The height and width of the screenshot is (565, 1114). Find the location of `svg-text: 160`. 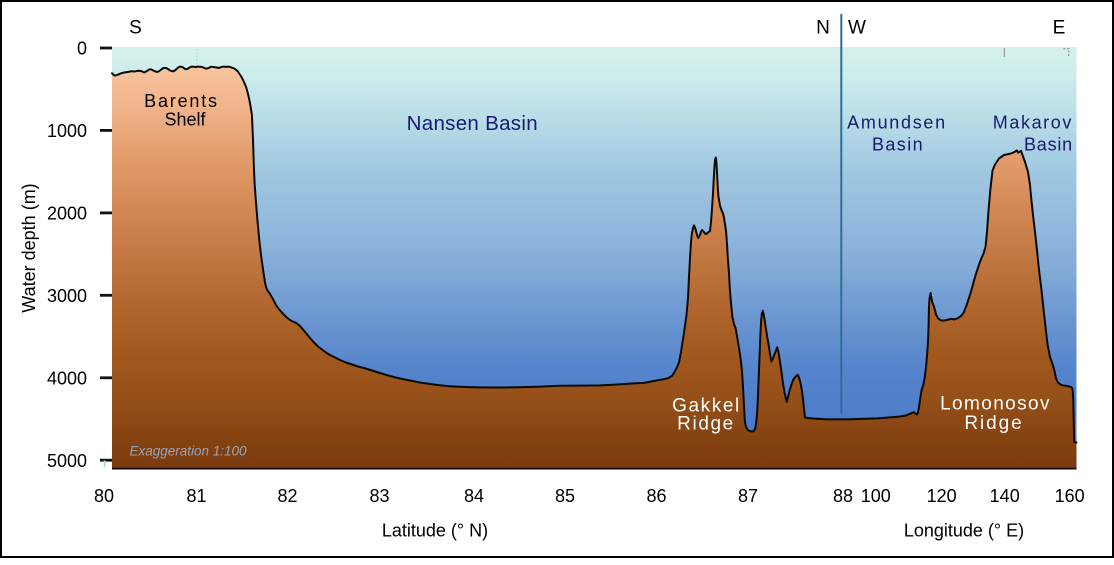

svg-text: 160 is located at coordinates (1070, 496).